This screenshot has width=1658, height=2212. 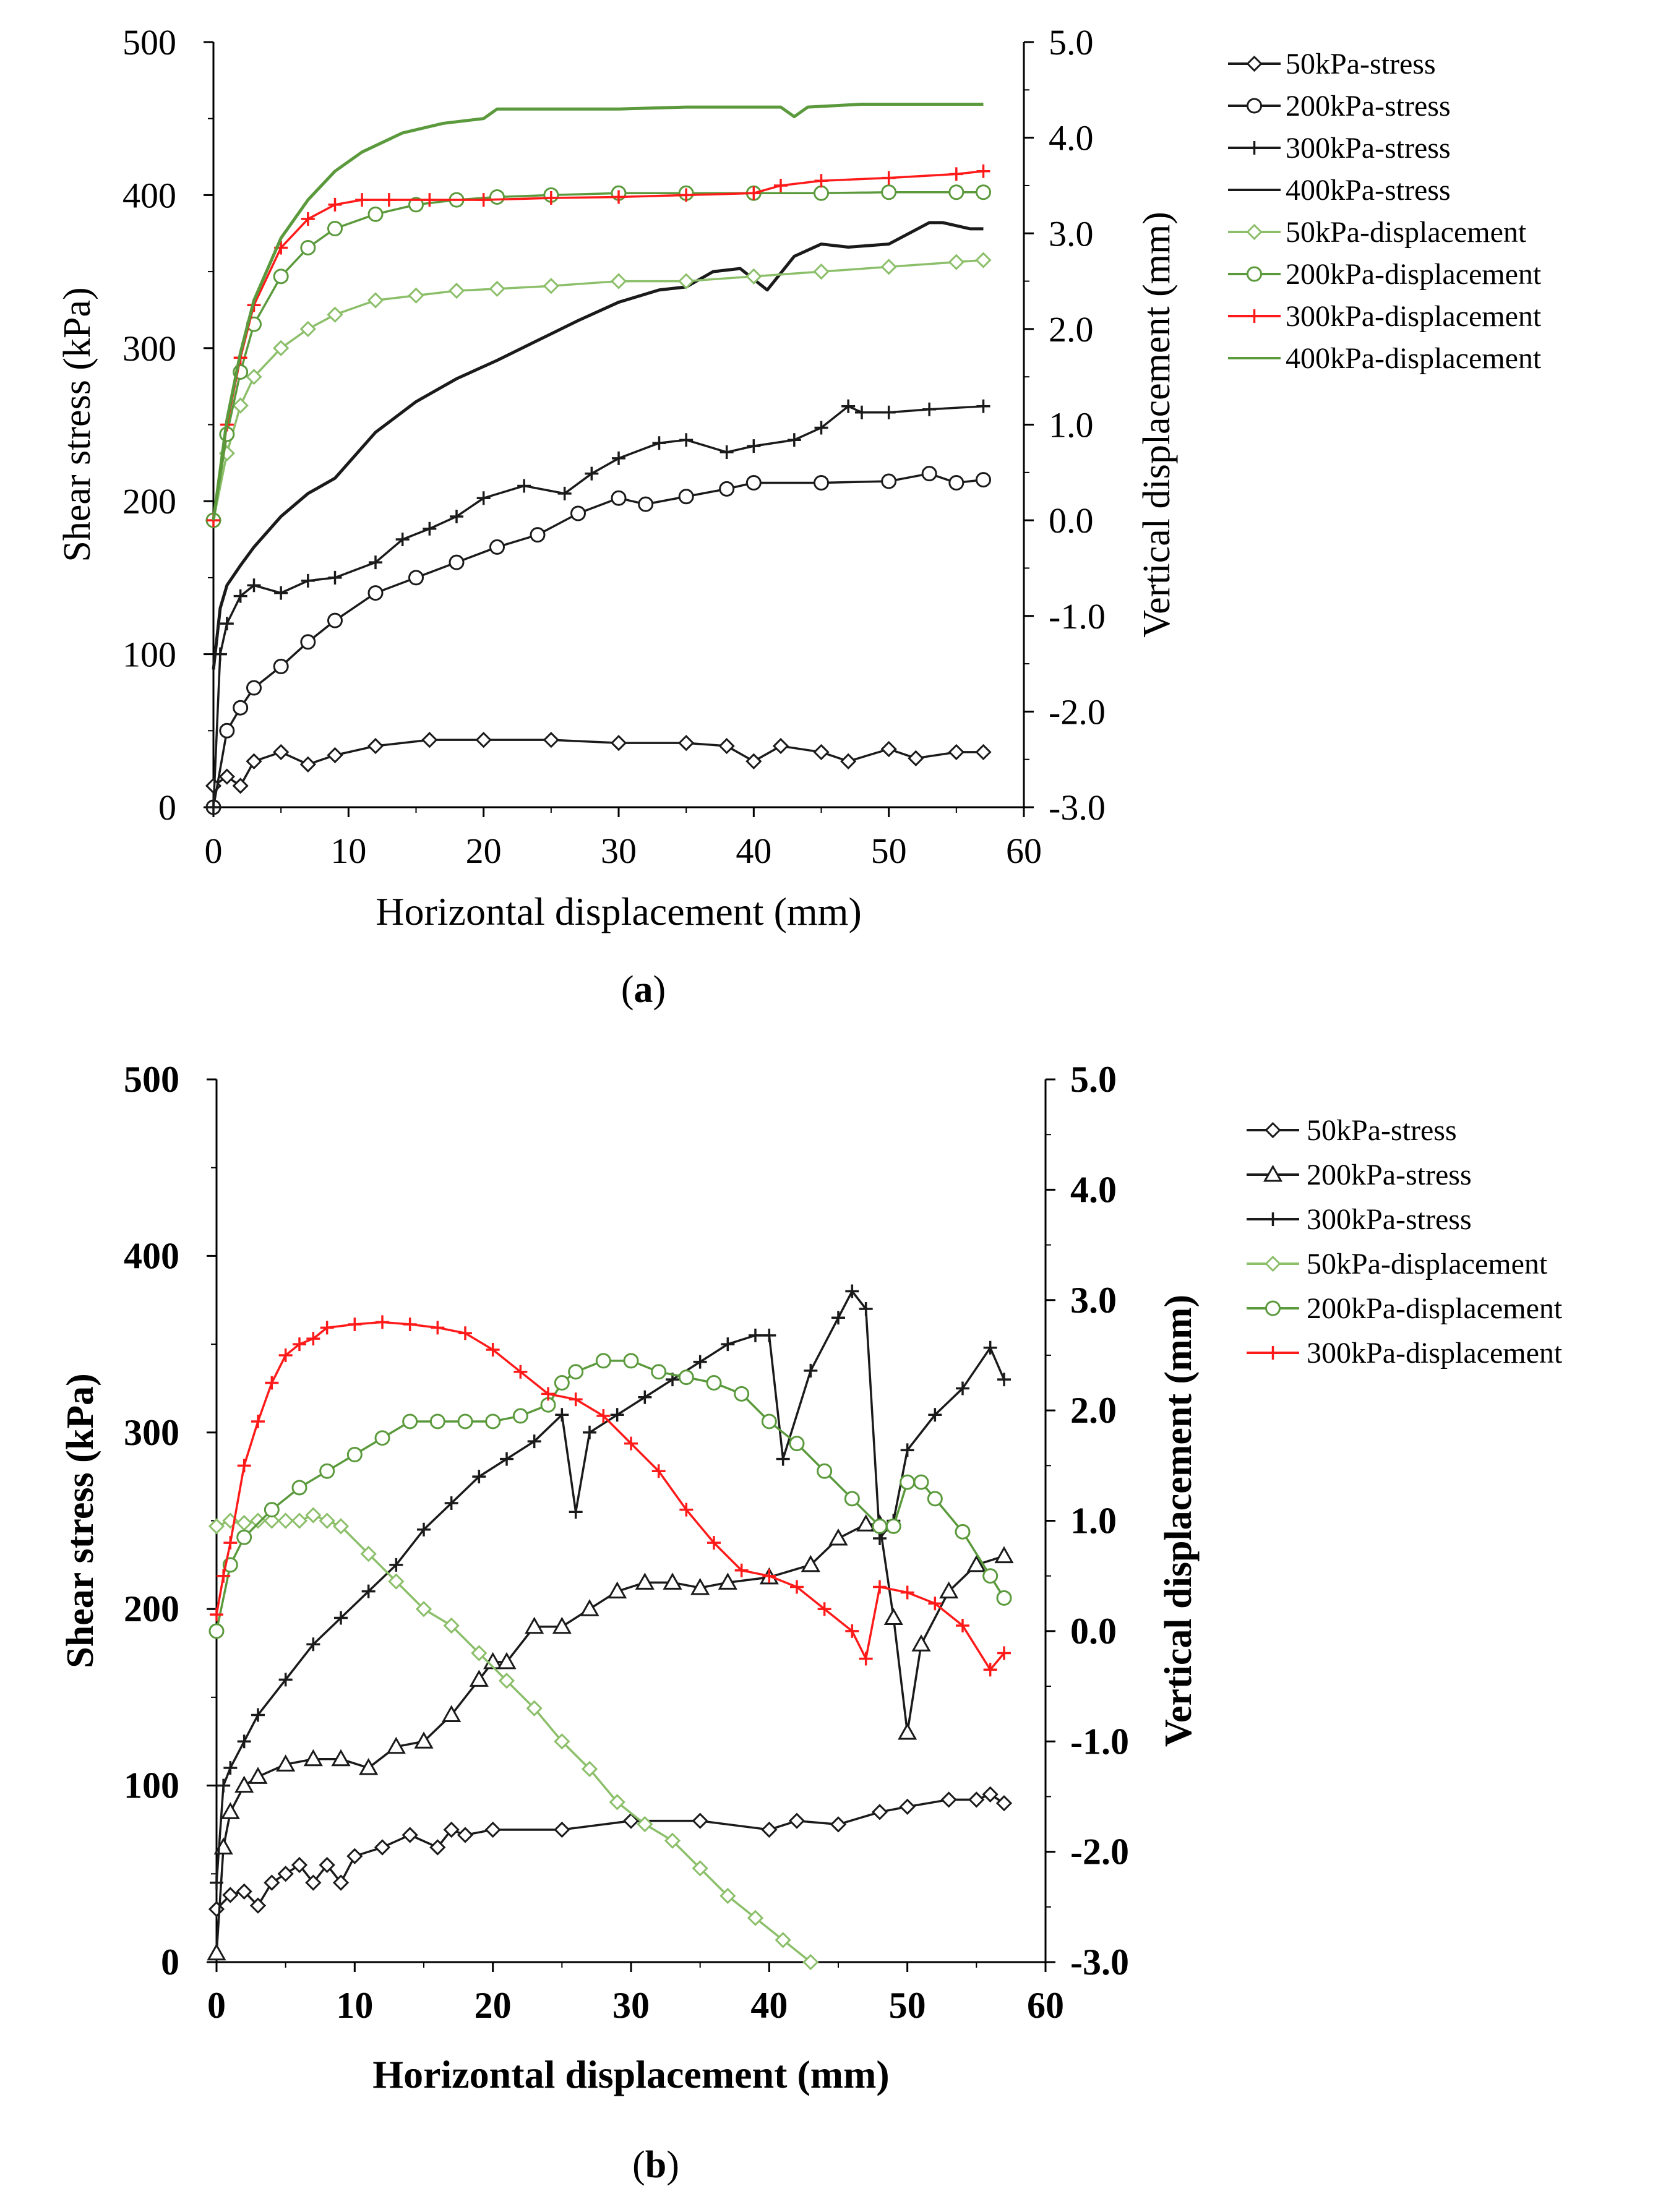 What do you see at coordinates (151, 1079) in the screenshot?
I see `y-tick-label: 500` at bounding box center [151, 1079].